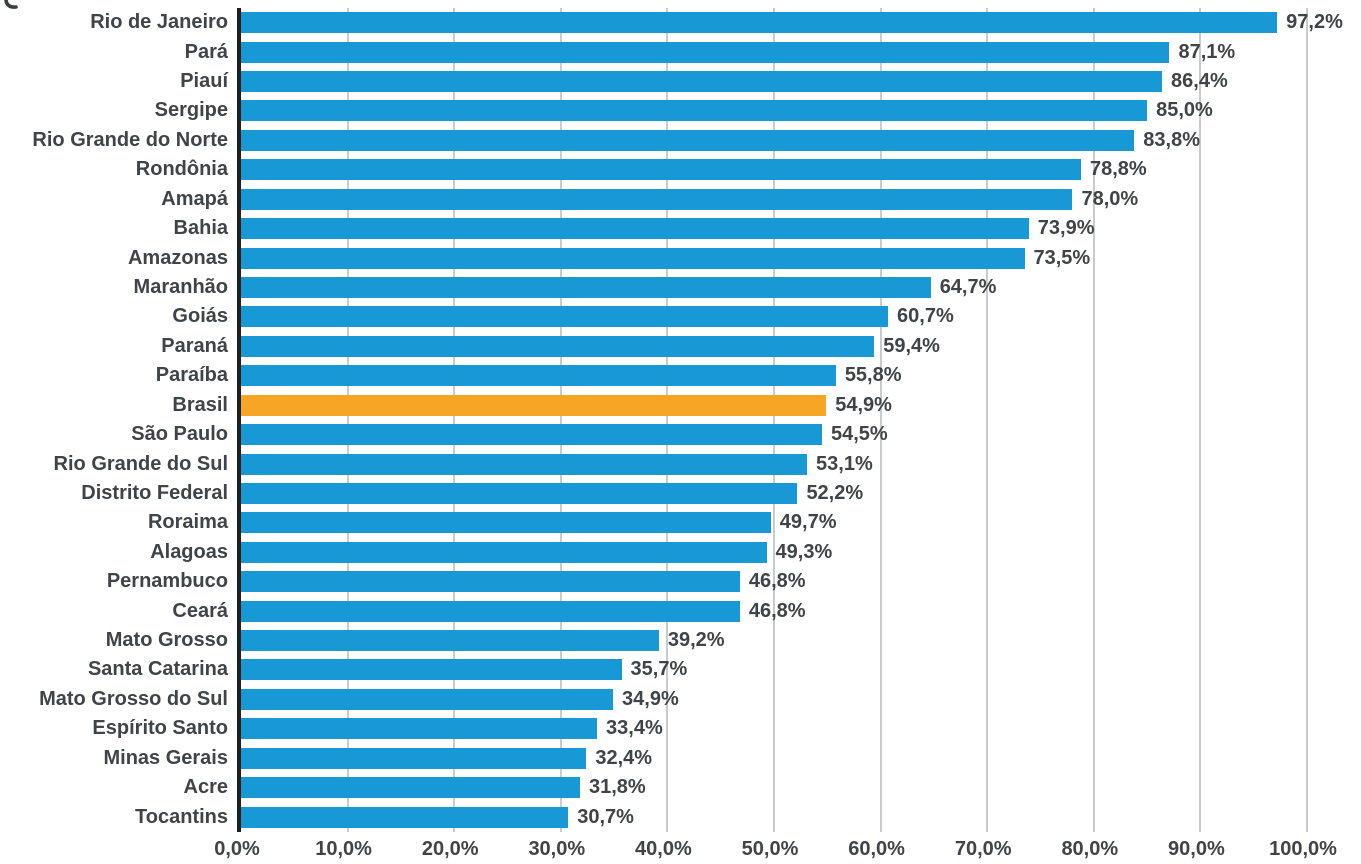  Describe the element at coordinates (189, 551) in the screenshot. I see `category-label: Alagoas` at that location.